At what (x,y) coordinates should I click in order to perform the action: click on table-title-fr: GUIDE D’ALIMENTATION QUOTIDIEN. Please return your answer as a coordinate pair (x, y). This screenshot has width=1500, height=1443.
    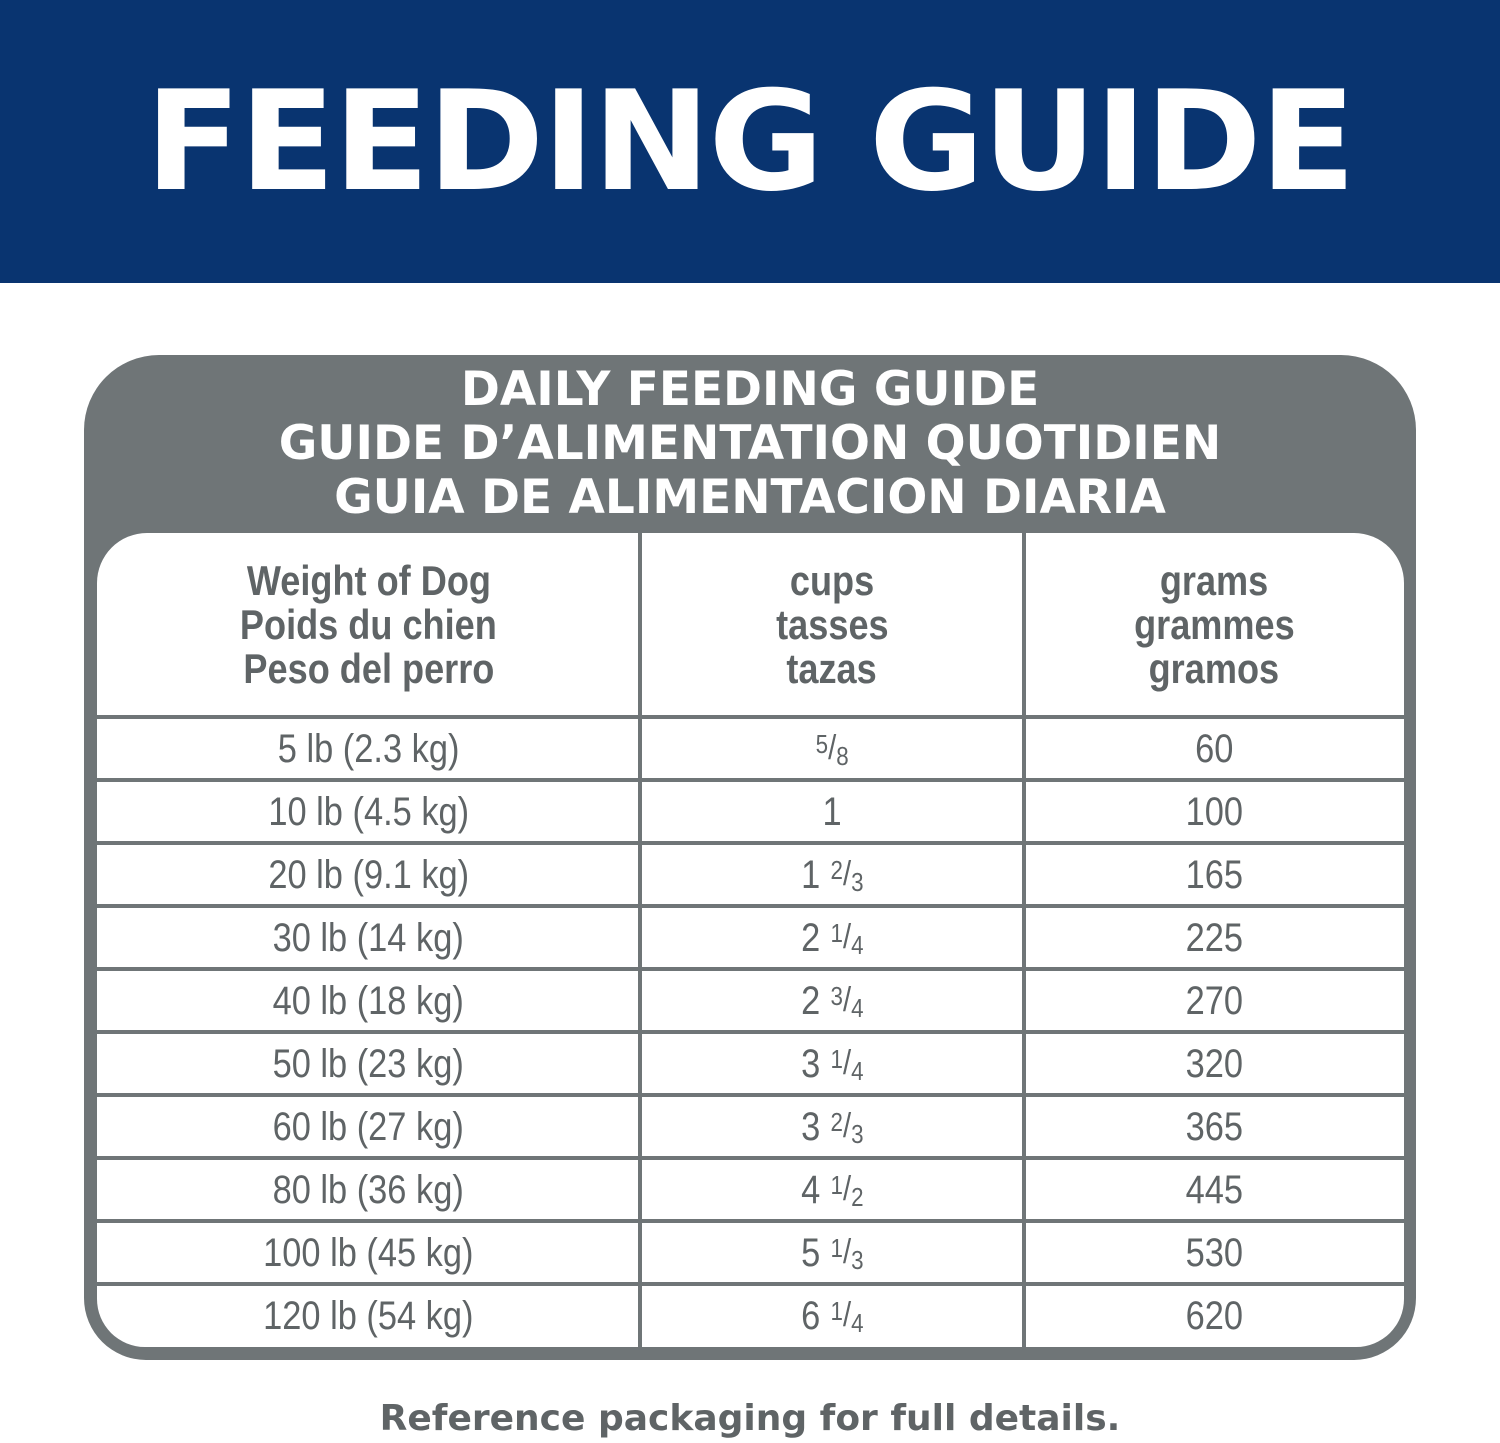
    Looking at the image, I should click on (750, 443).